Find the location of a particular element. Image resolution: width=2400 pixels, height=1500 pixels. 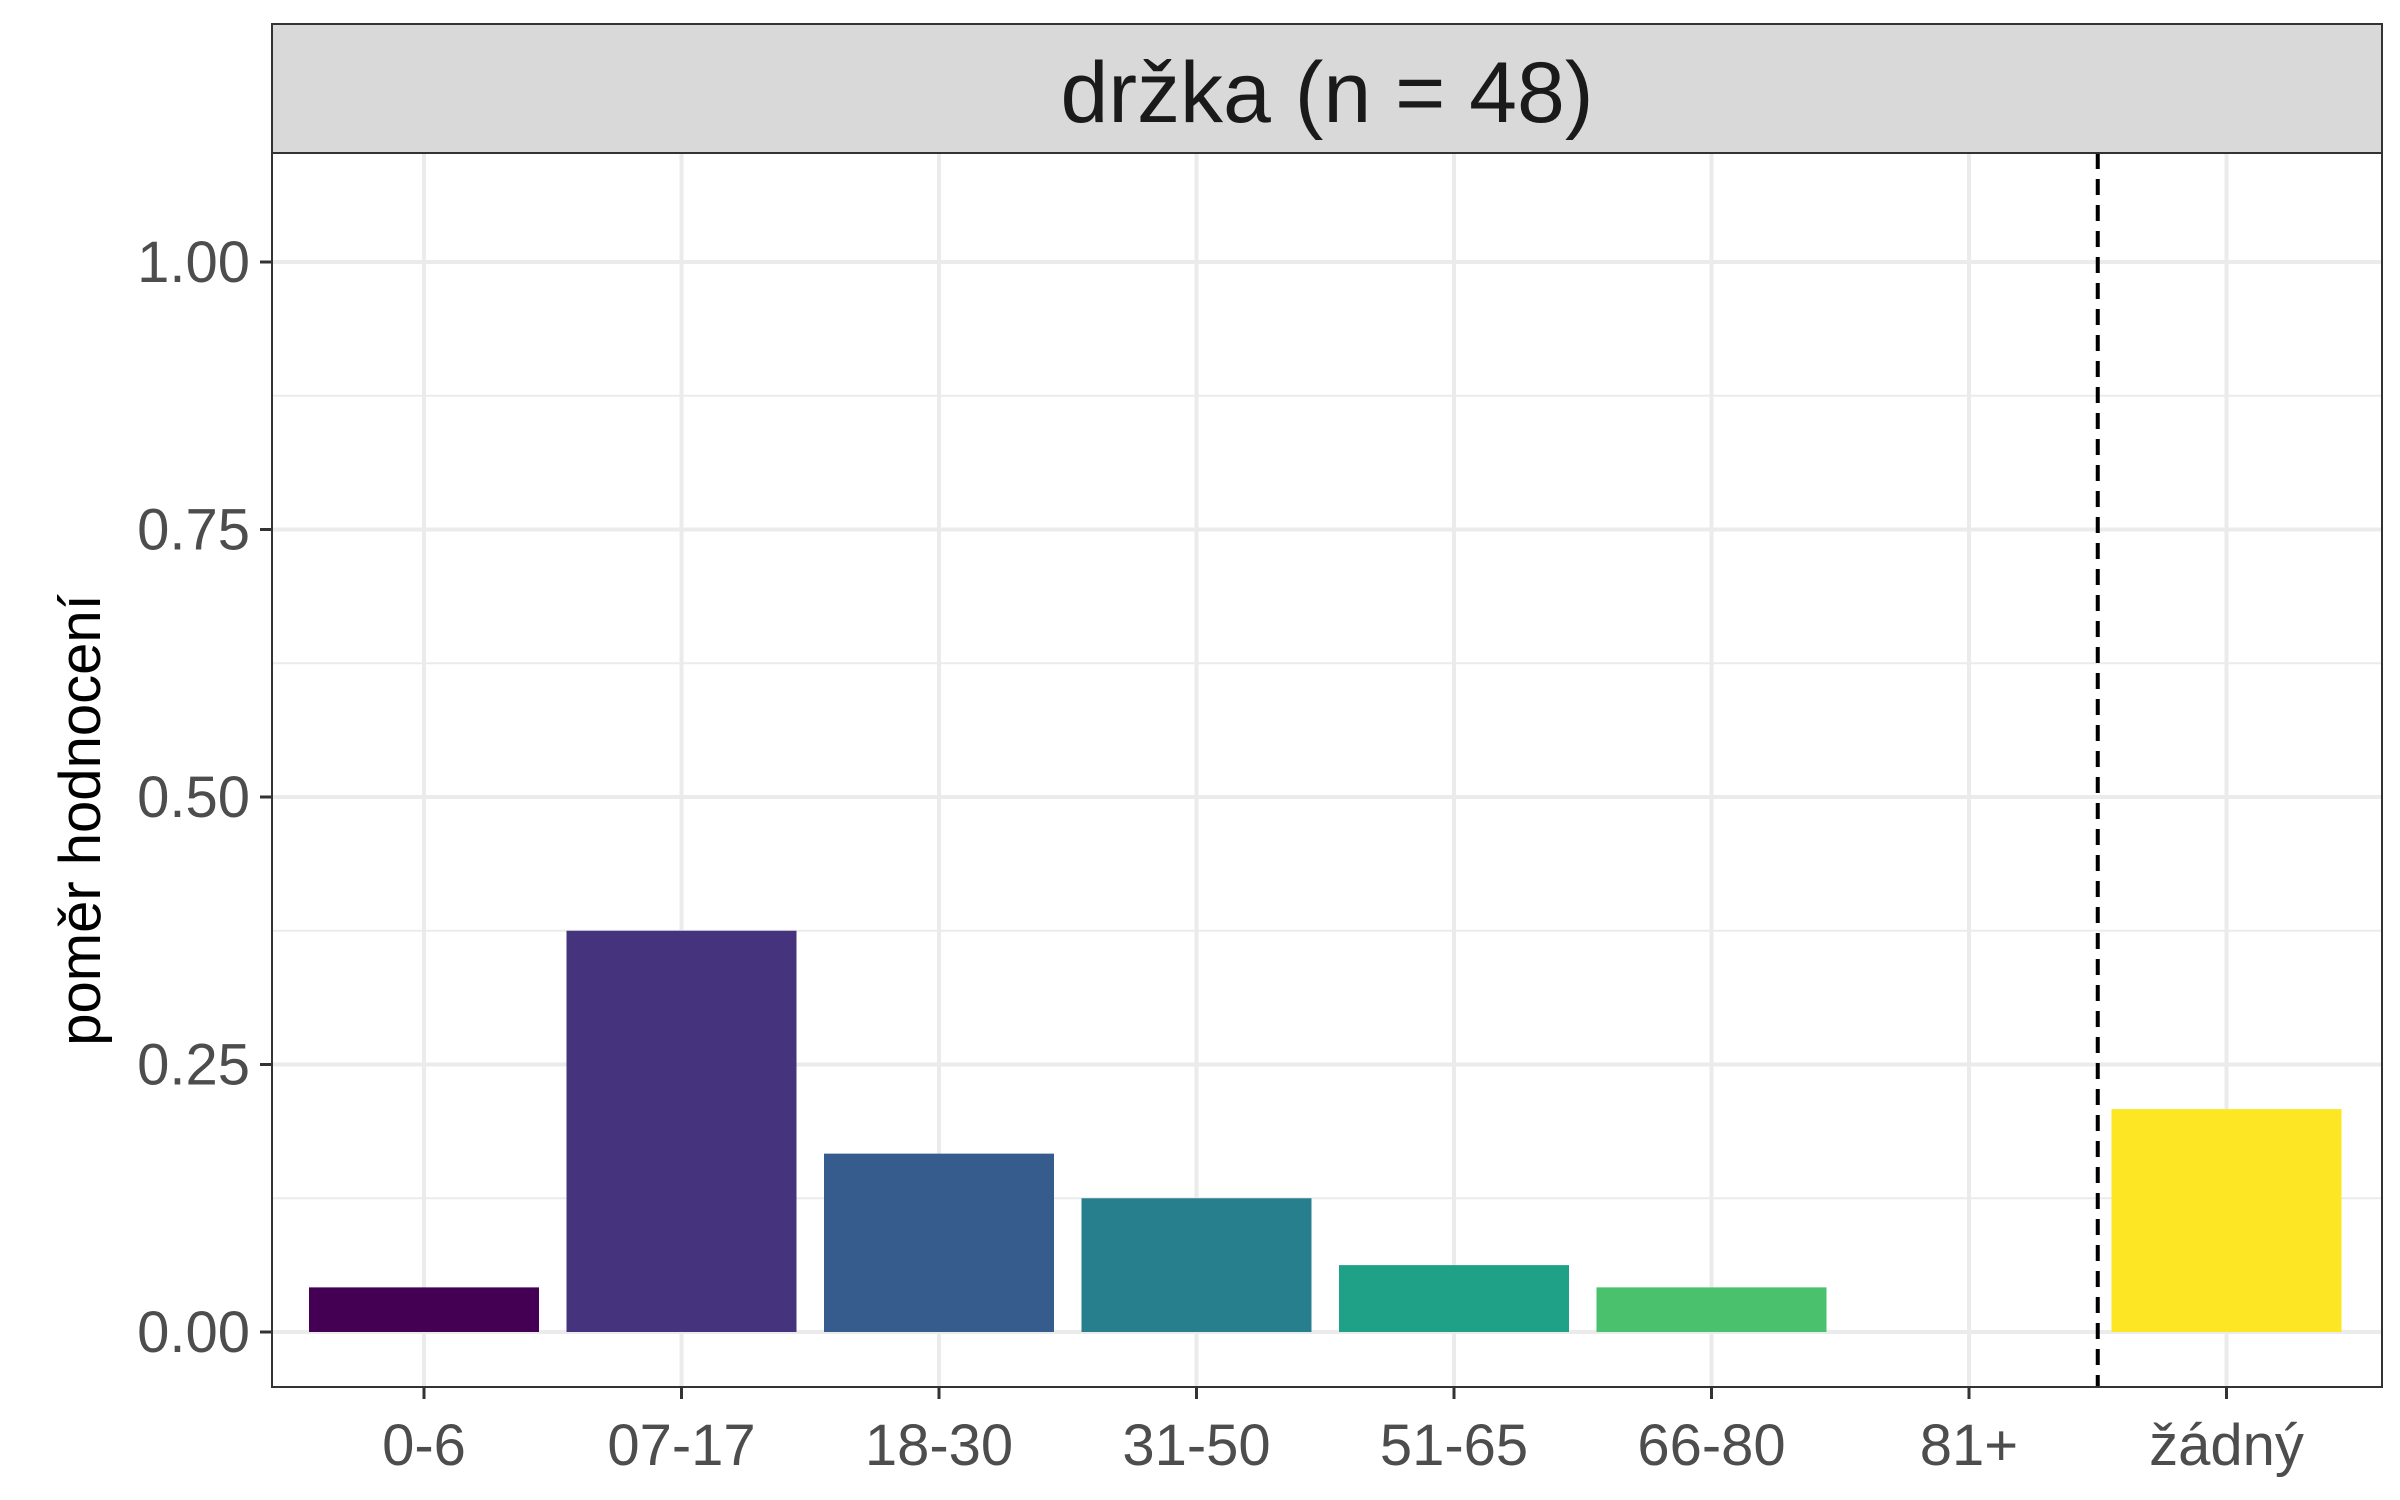

x-tick-label: žádný is located at coordinates (2226, 1445).